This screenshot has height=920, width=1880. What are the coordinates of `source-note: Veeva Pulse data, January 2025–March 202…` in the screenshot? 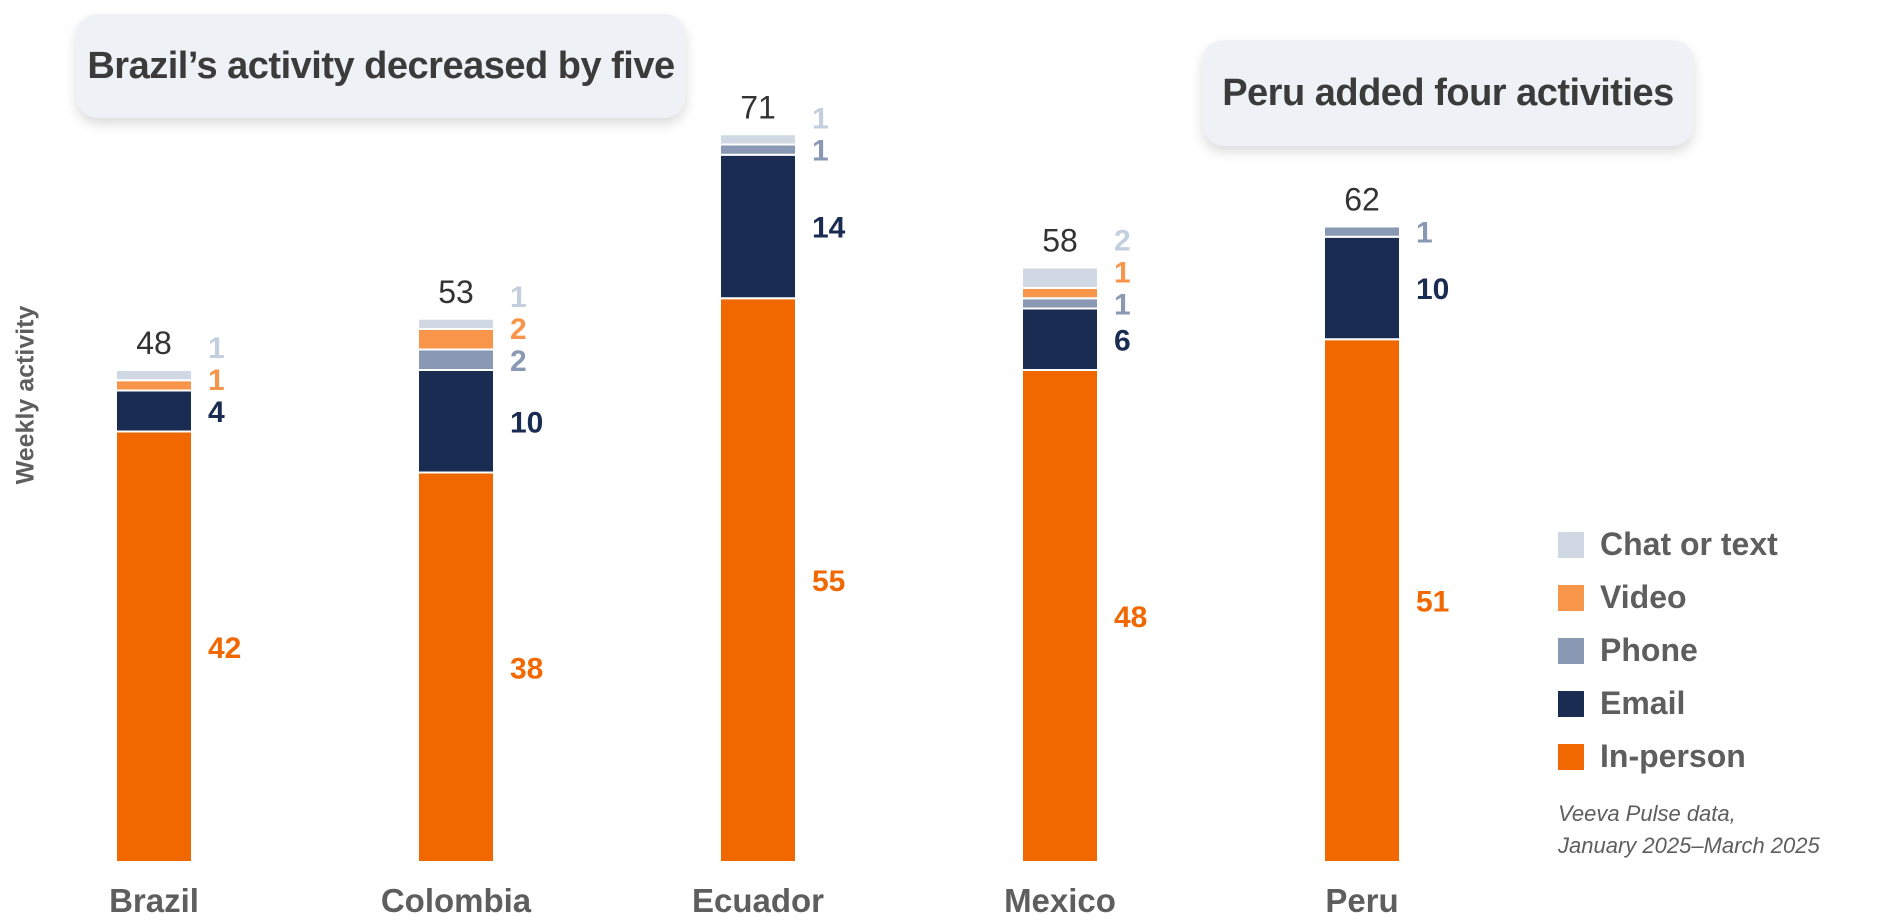 It's located at (1689, 830).